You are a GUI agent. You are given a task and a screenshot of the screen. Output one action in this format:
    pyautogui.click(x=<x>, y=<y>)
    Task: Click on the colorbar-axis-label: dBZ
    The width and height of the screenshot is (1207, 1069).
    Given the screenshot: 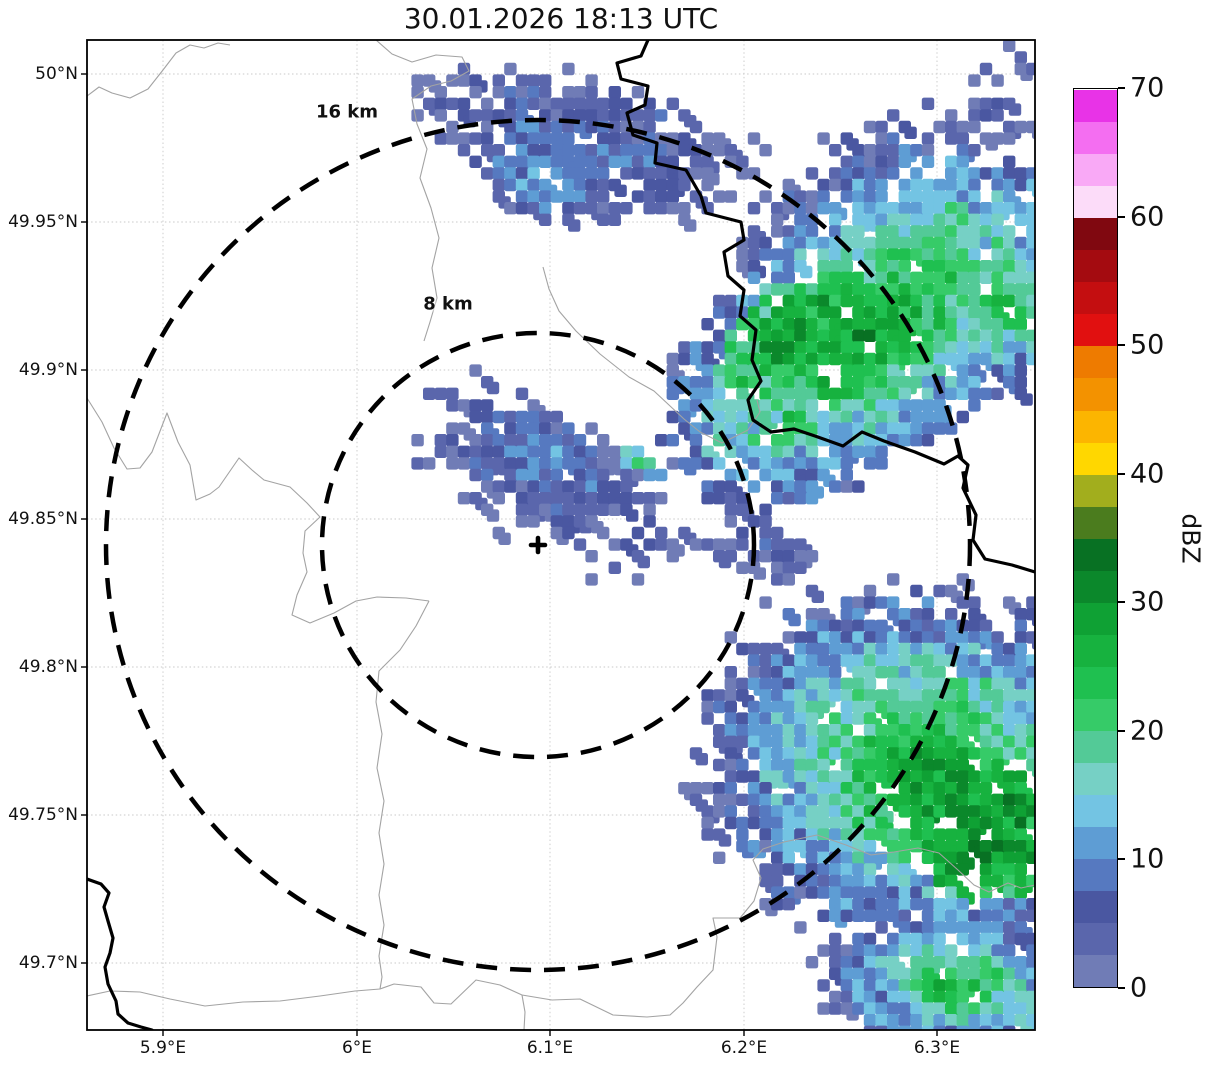 What is the action you would take?
    pyautogui.click(x=1191, y=538)
    